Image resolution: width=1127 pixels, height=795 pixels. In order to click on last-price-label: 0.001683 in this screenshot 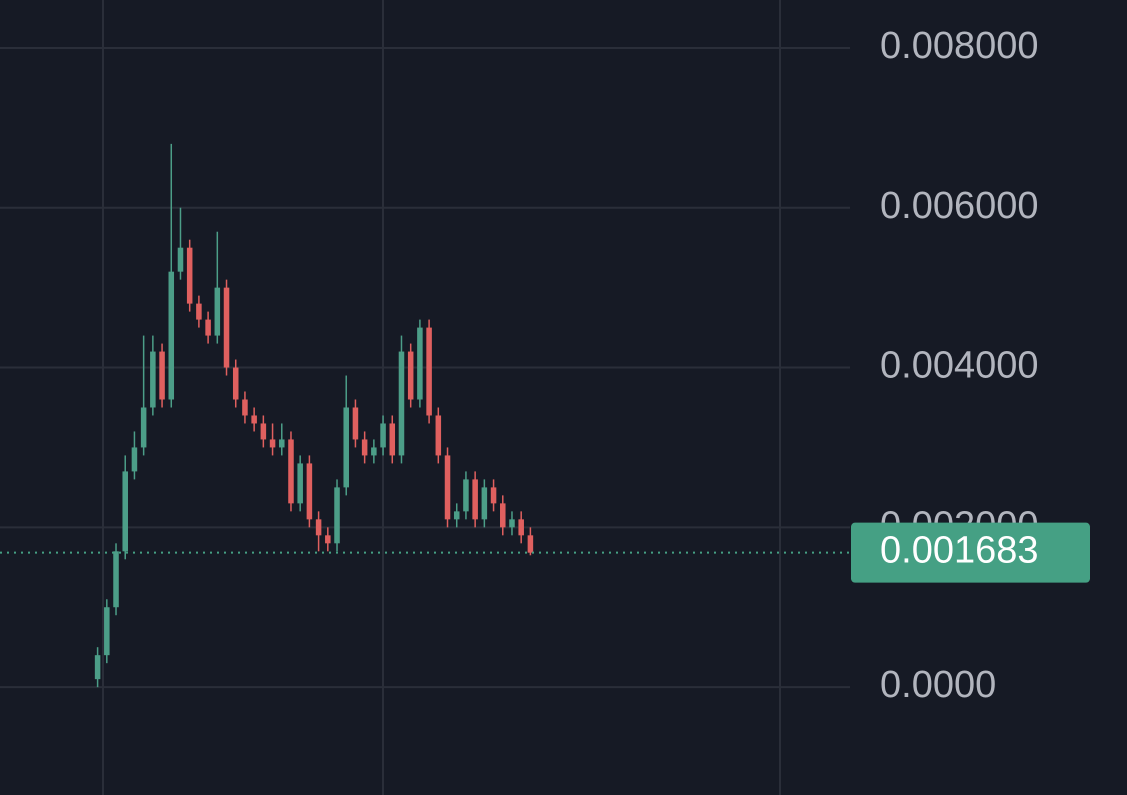, I will do `click(959, 551)`.